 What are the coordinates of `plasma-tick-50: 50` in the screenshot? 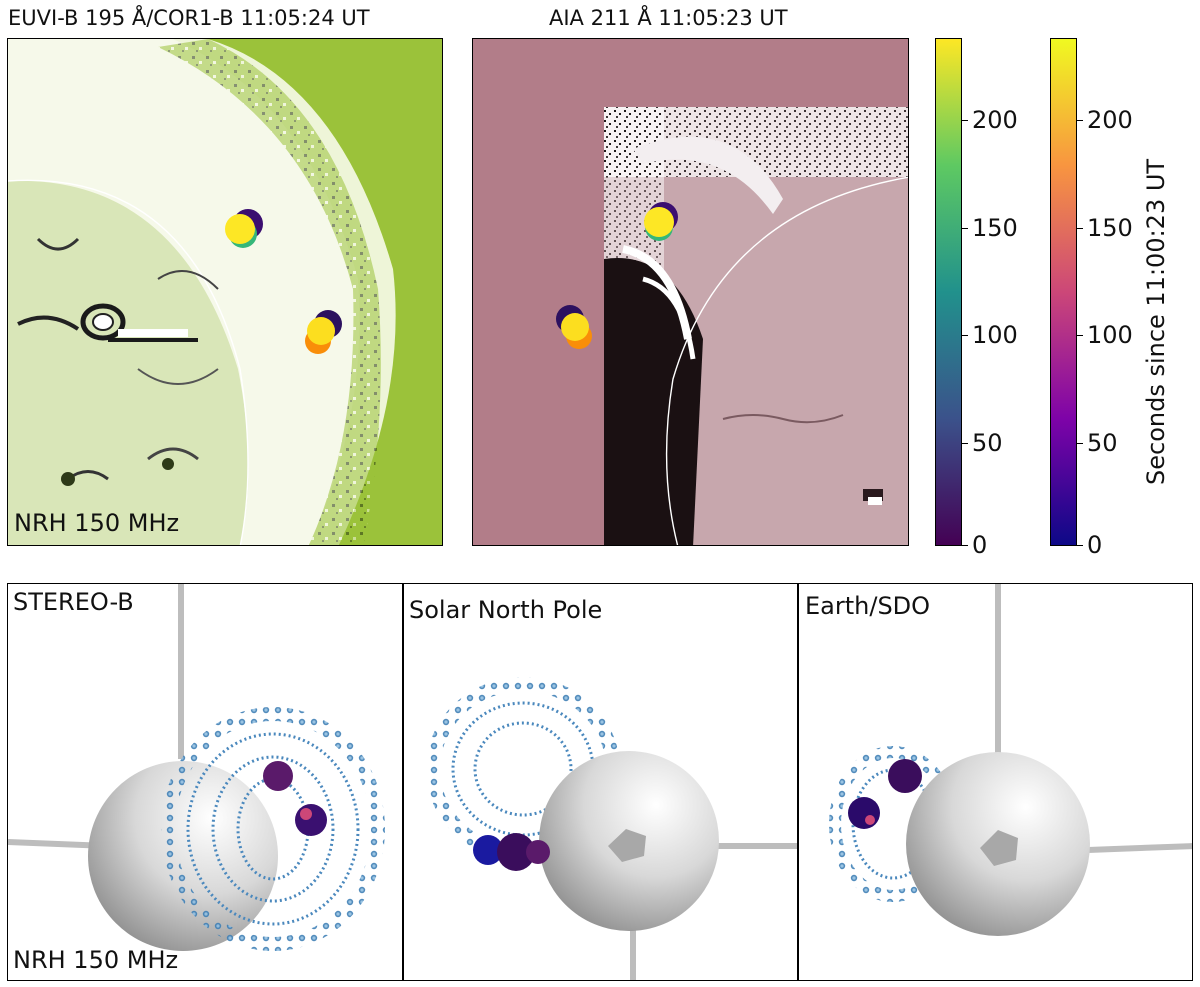 It's located at (1102, 443).